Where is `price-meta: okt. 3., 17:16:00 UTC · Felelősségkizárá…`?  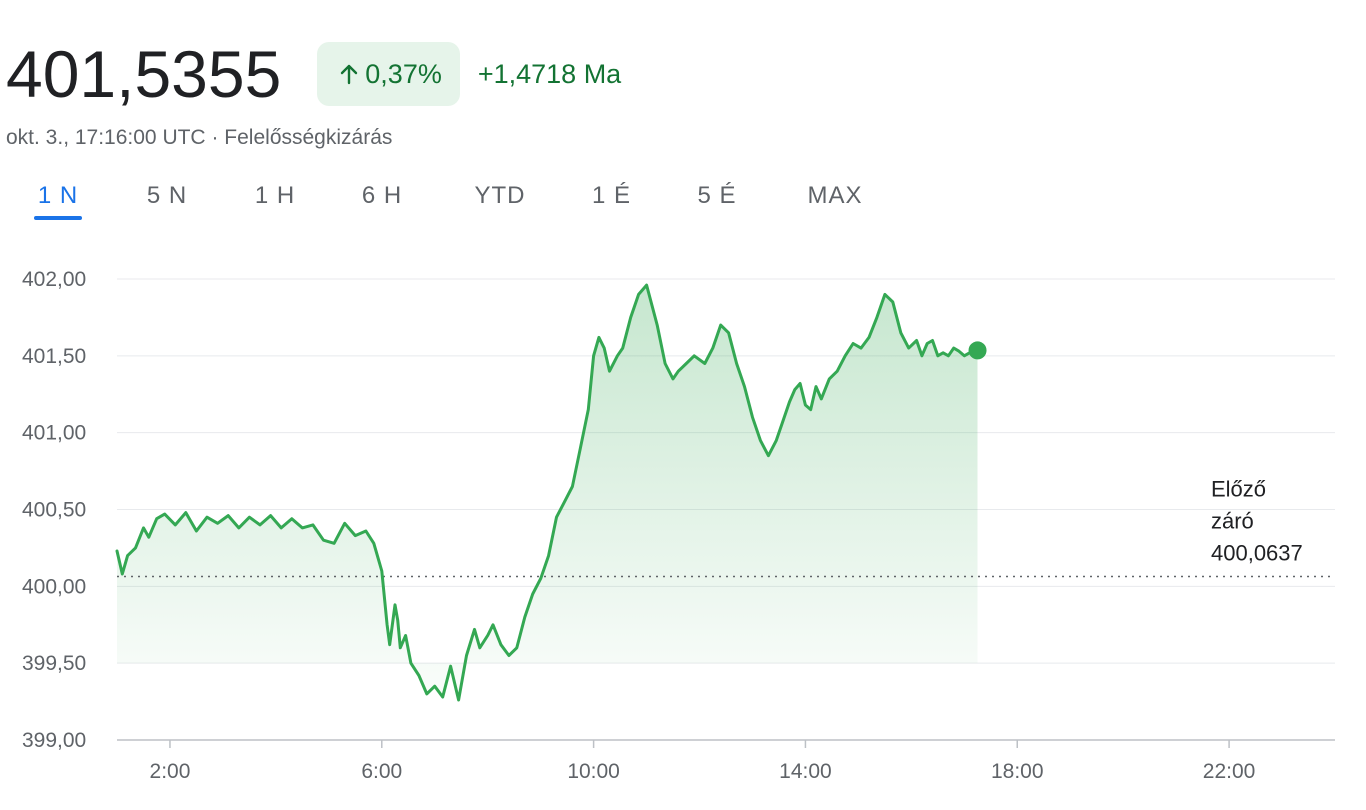
price-meta: okt. 3., 17:16:00 UTC · Felelősségkizárá… is located at coordinates (199, 138).